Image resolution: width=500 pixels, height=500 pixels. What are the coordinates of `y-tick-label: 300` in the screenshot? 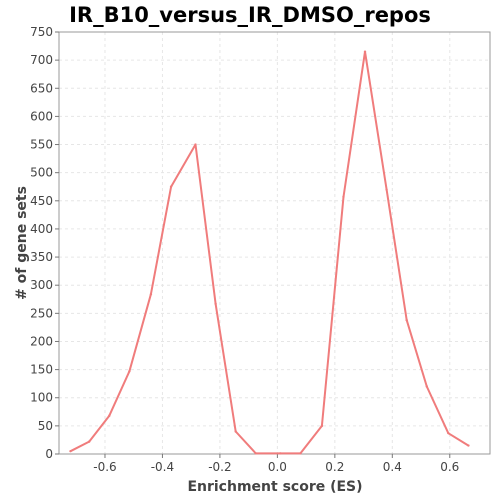 It's located at (41, 285).